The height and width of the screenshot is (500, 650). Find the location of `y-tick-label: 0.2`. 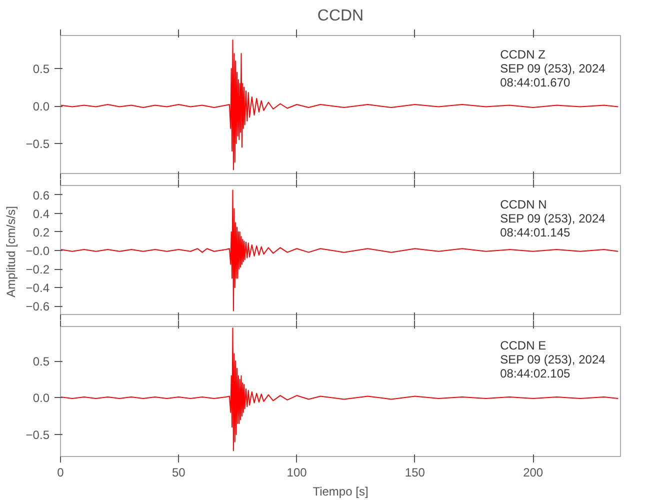

y-tick-label: 0.2 is located at coordinates (41, 232).